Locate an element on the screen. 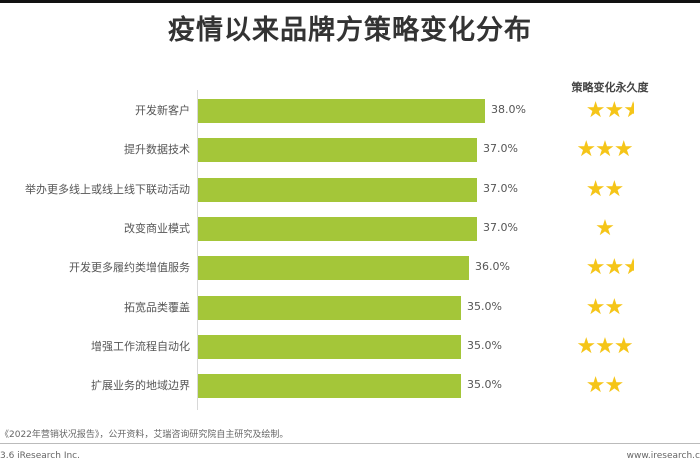  category-label: 拓宽品类覆盖 is located at coordinates (157, 307).